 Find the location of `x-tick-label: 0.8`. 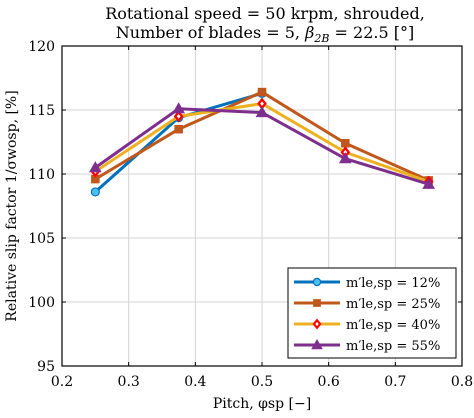

x-tick-label: 0.8 is located at coordinates (462, 382).